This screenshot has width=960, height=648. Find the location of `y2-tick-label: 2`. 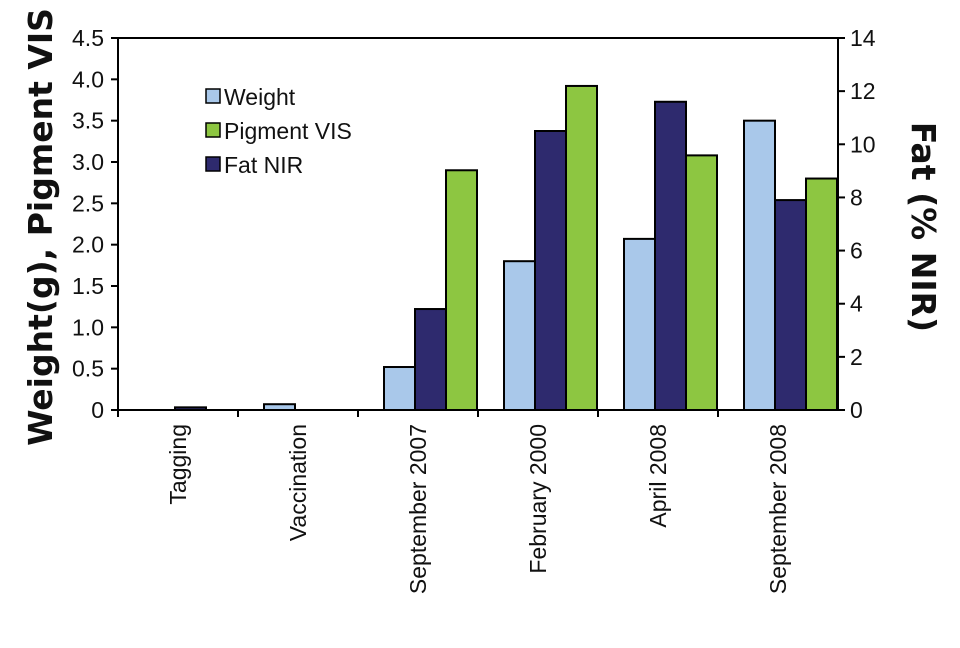

y2-tick-label: 2 is located at coordinates (856, 357).